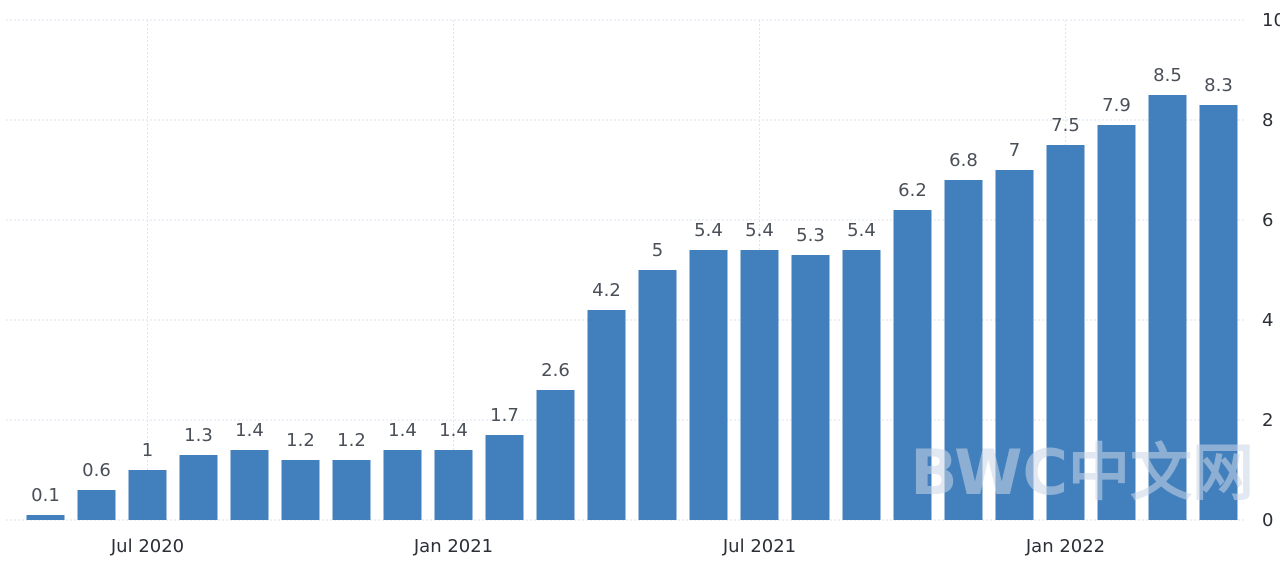 Image resolution: width=1280 pixels, height=582 pixels. I want to click on y-tick-label: 10, so click(1271, 20).